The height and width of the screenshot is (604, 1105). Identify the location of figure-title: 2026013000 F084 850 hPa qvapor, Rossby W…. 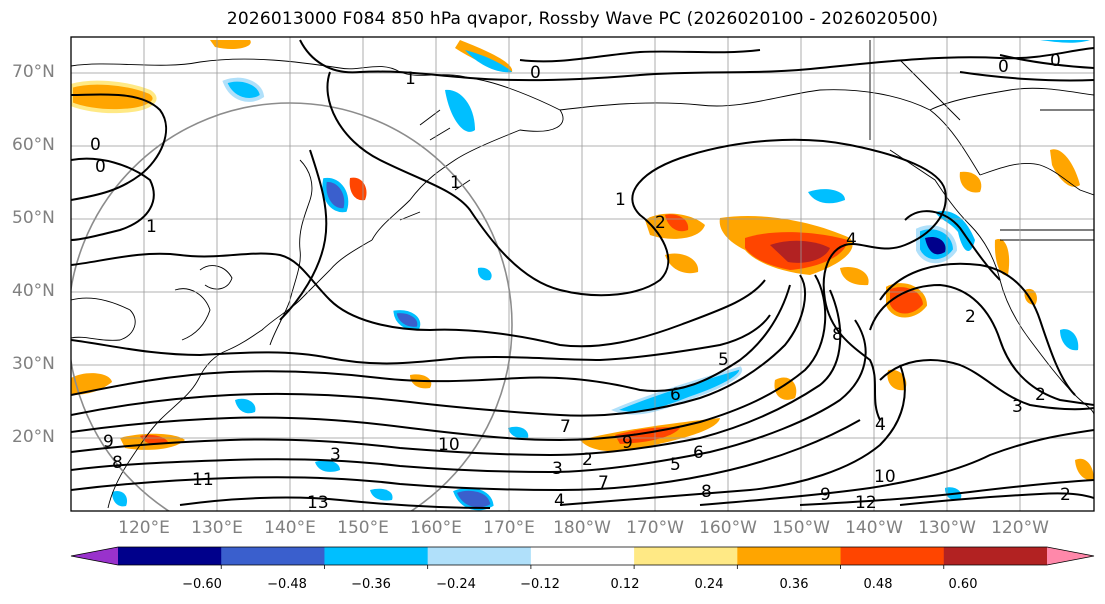
(582, 19).